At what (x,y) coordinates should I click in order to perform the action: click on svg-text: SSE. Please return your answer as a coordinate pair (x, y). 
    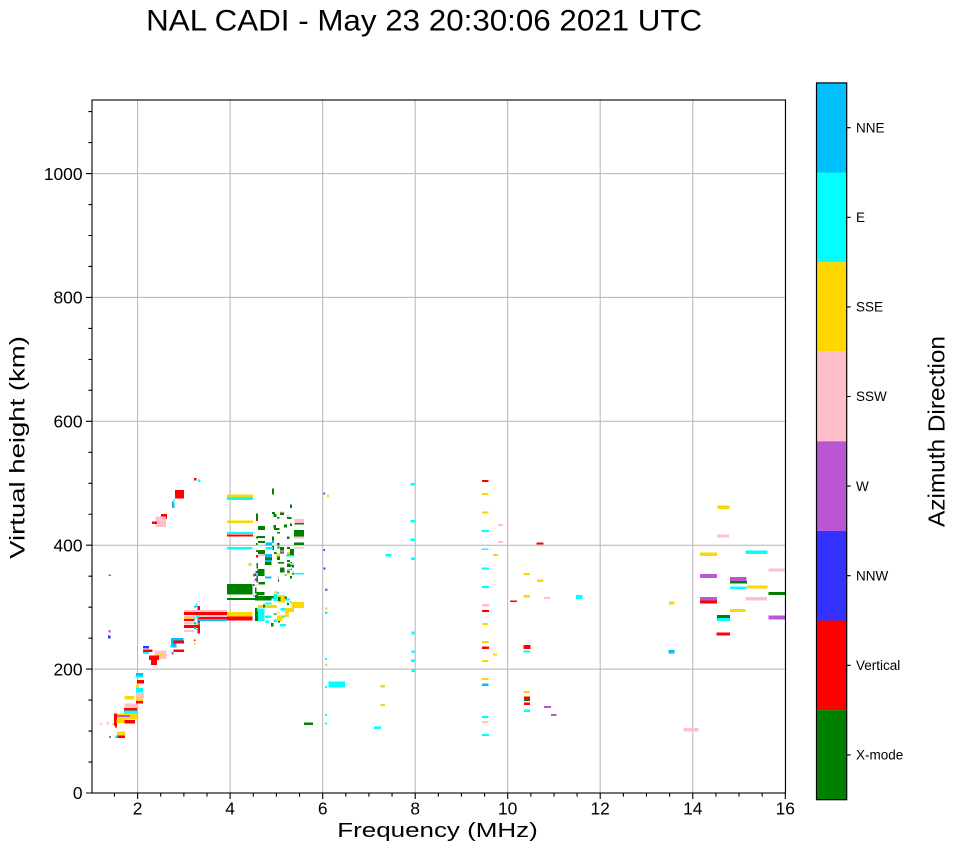
    Looking at the image, I should click on (869, 307).